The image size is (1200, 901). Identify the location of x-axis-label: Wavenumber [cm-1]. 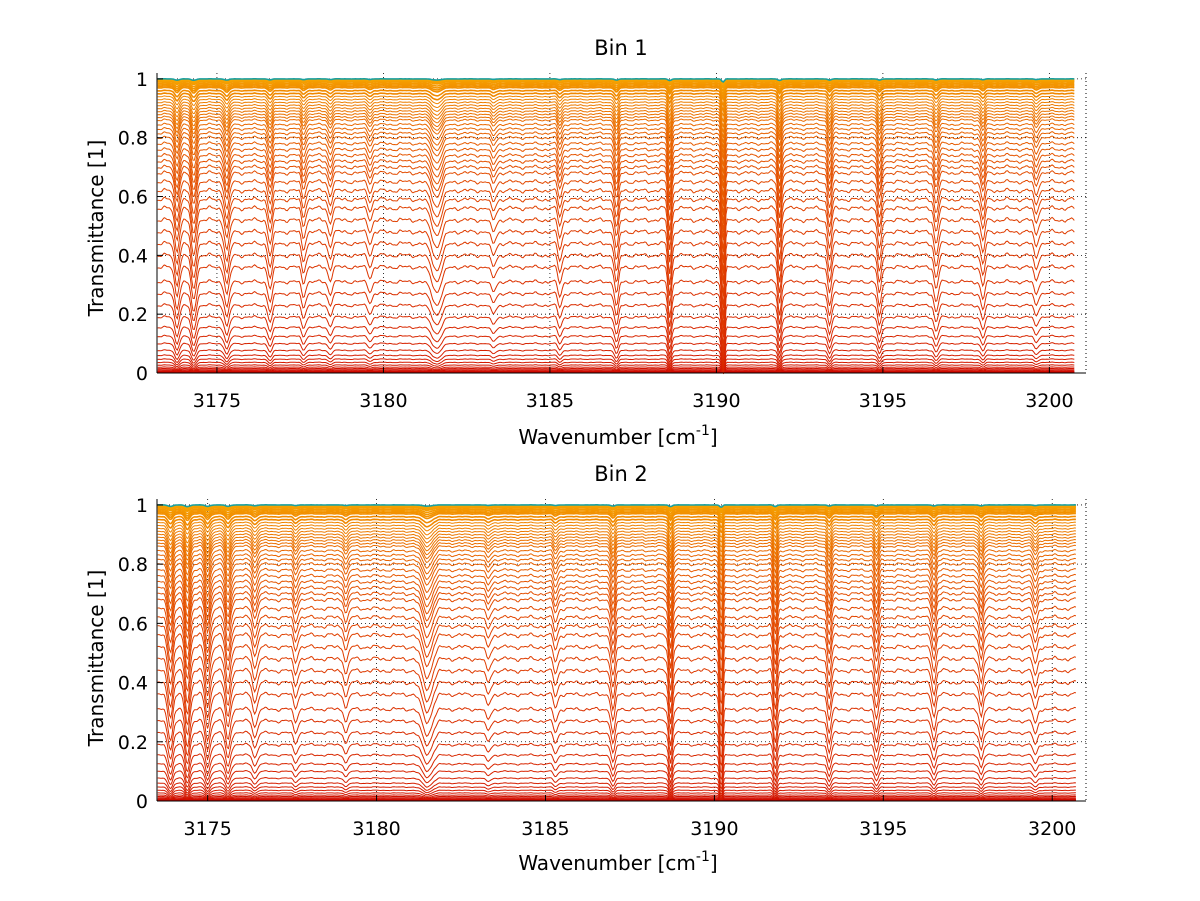
(617, 436).